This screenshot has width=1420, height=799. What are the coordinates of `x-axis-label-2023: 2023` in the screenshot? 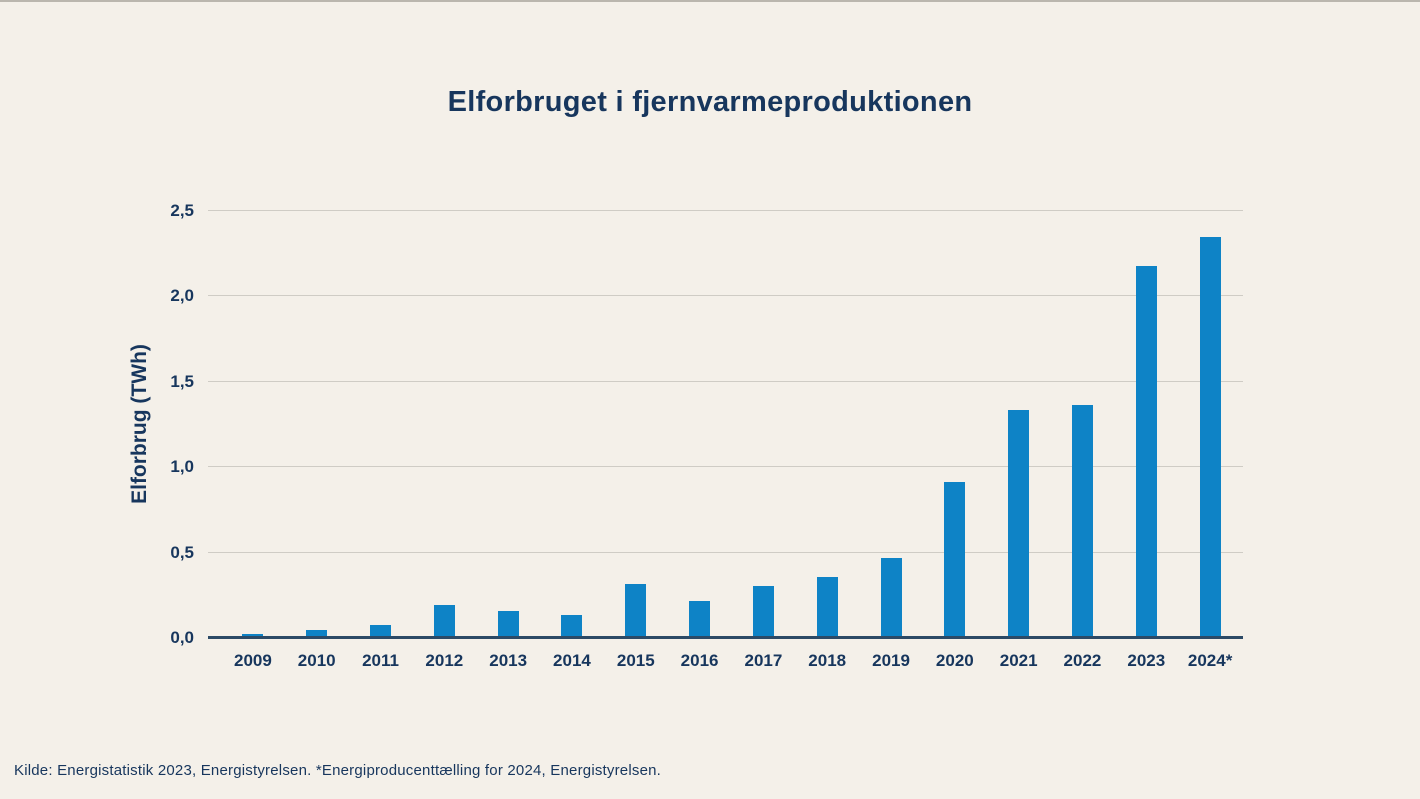 It's located at (1146, 660).